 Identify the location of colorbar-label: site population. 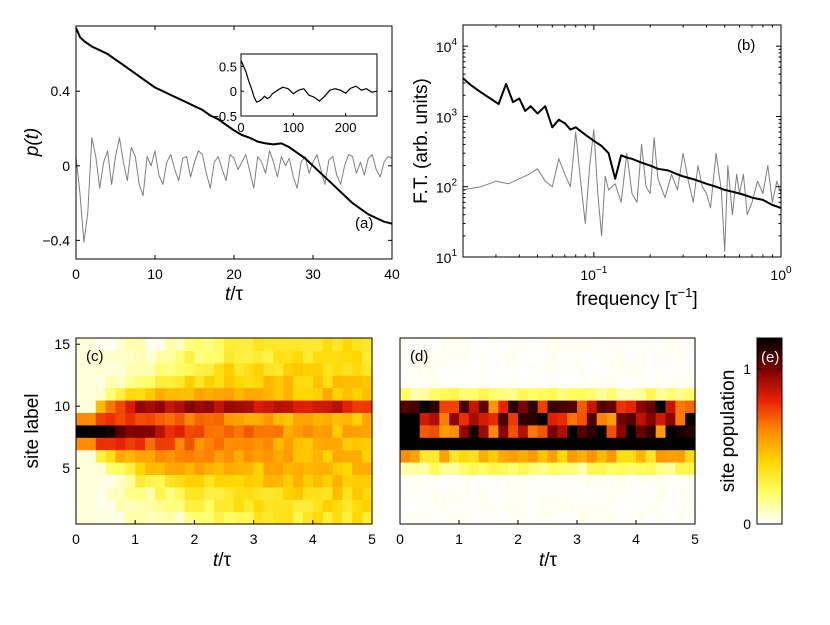
(728, 431).